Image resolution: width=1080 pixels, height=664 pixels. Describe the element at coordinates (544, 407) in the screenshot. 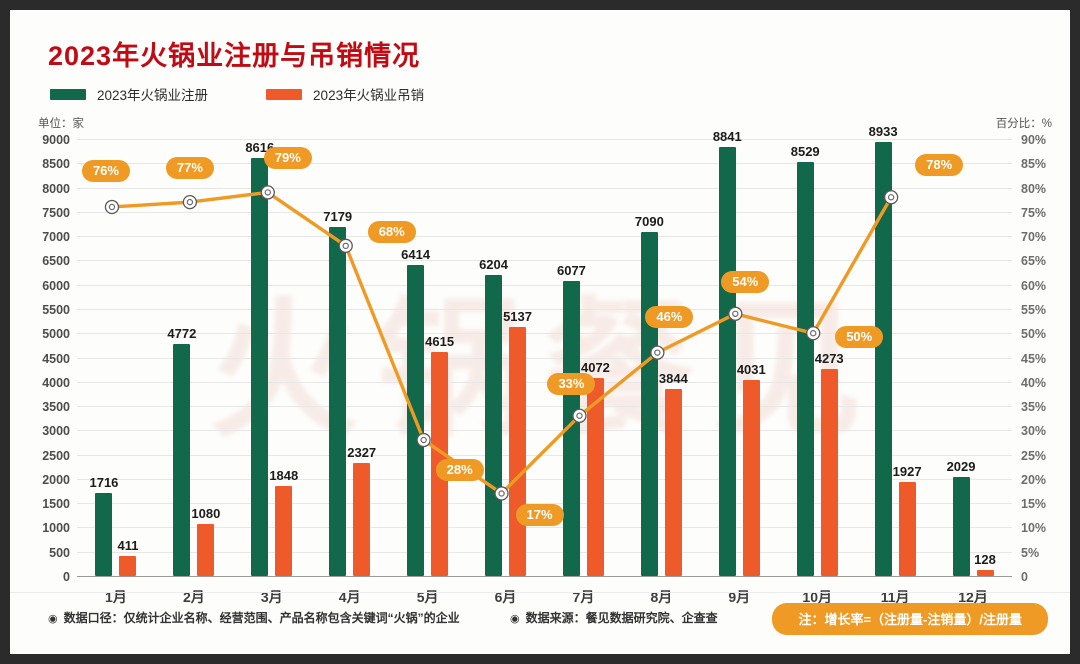

I see `gridline: 3500 35%` at that location.